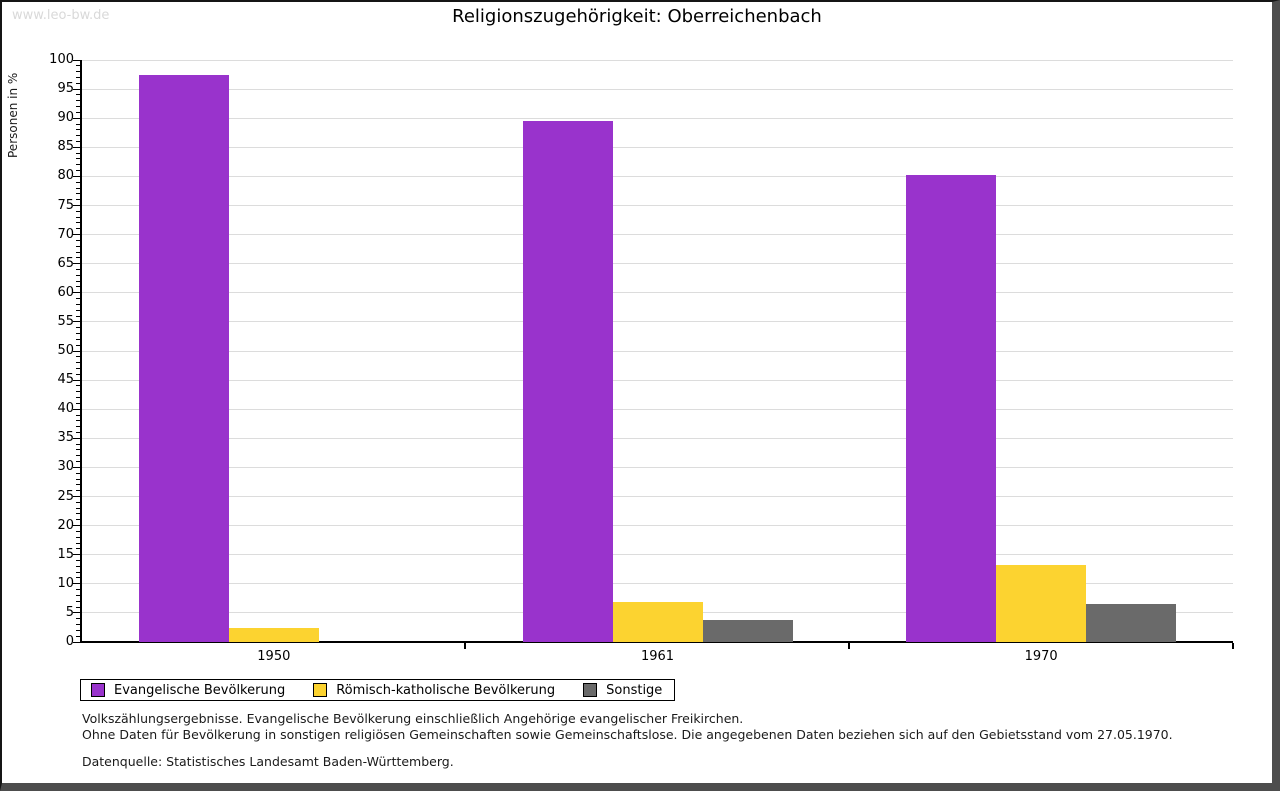 The height and width of the screenshot is (791, 1280). Describe the element at coordinates (69, 641) in the screenshot. I see `y-tick-label: 0` at that location.